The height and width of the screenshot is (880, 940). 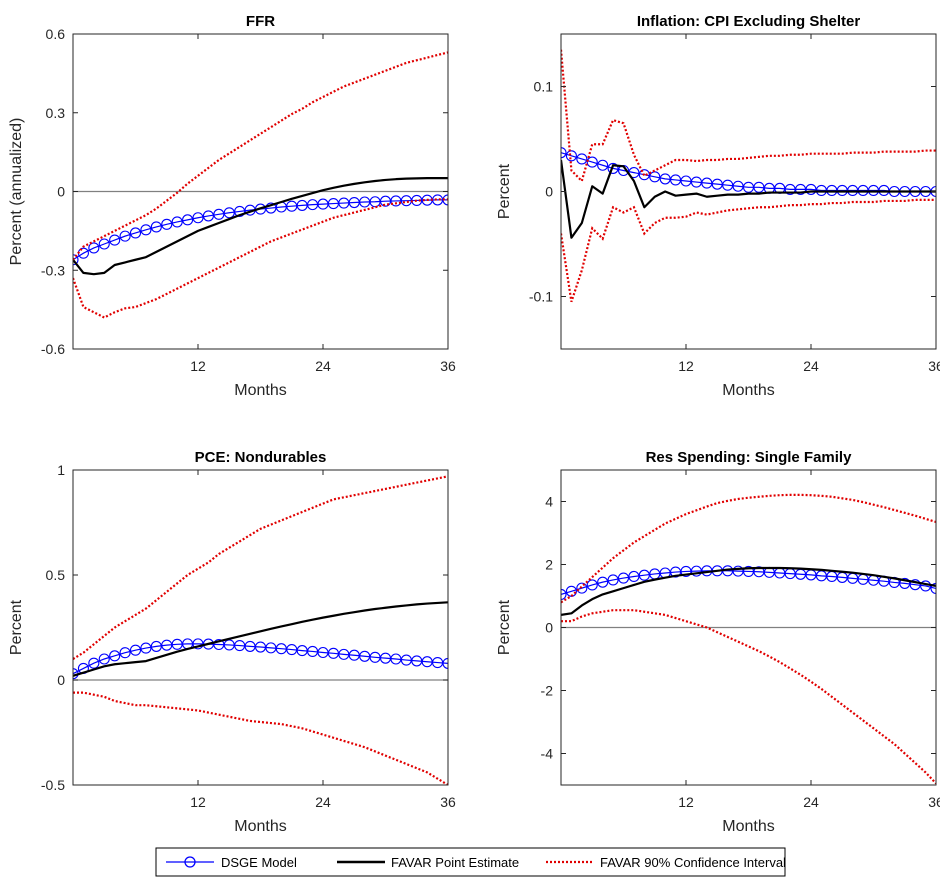 I want to click on panel-title: PCE: Nondurables, so click(x=261, y=457).